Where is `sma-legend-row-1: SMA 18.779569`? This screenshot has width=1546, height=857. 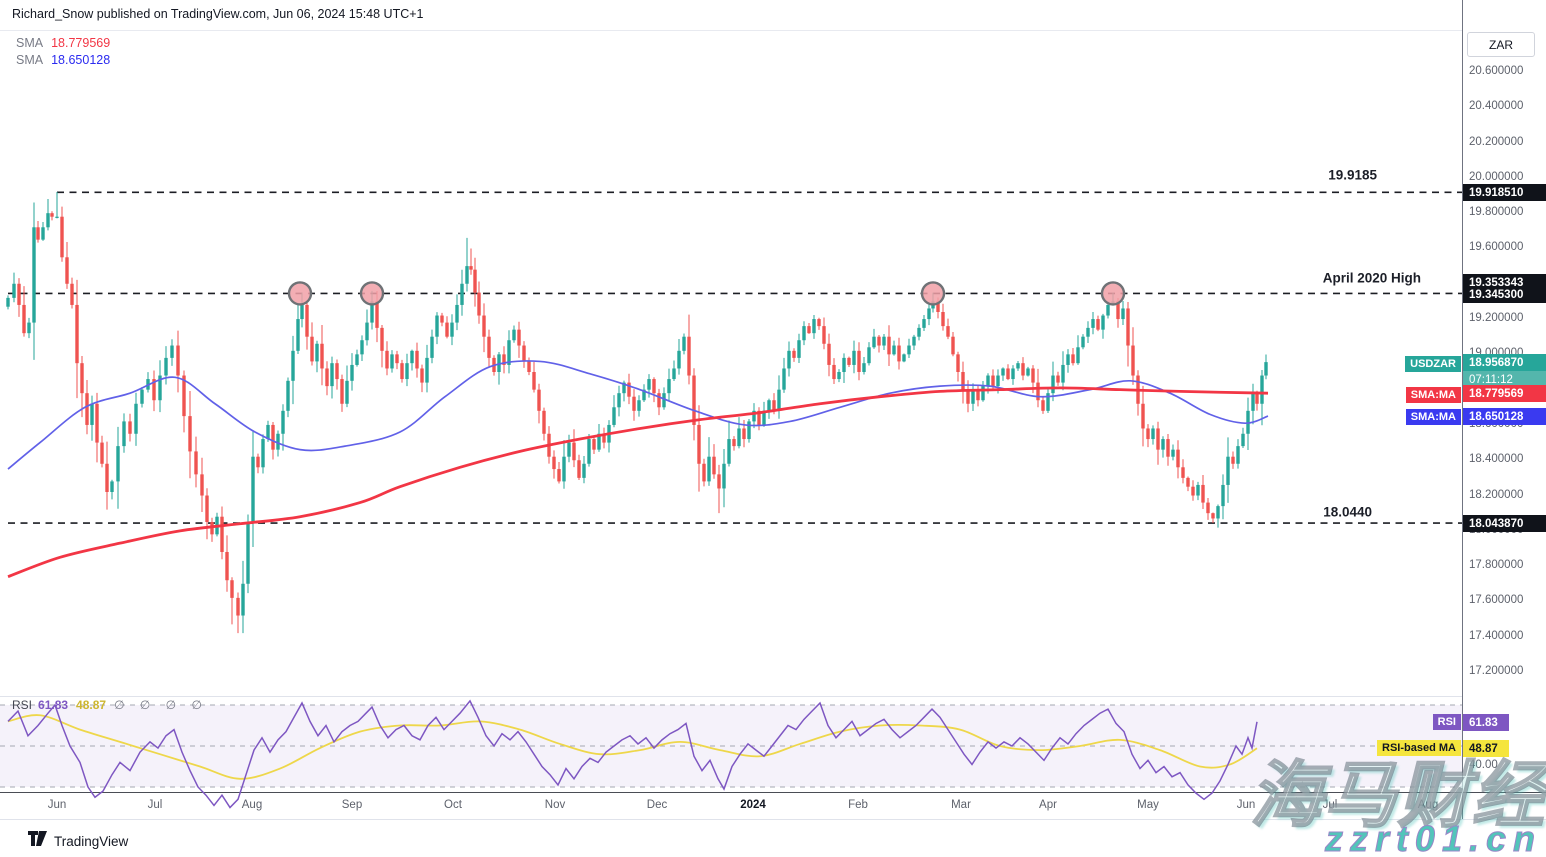
sma-legend-row-1: SMA 18.779569 is located at coordinates (63, 43).